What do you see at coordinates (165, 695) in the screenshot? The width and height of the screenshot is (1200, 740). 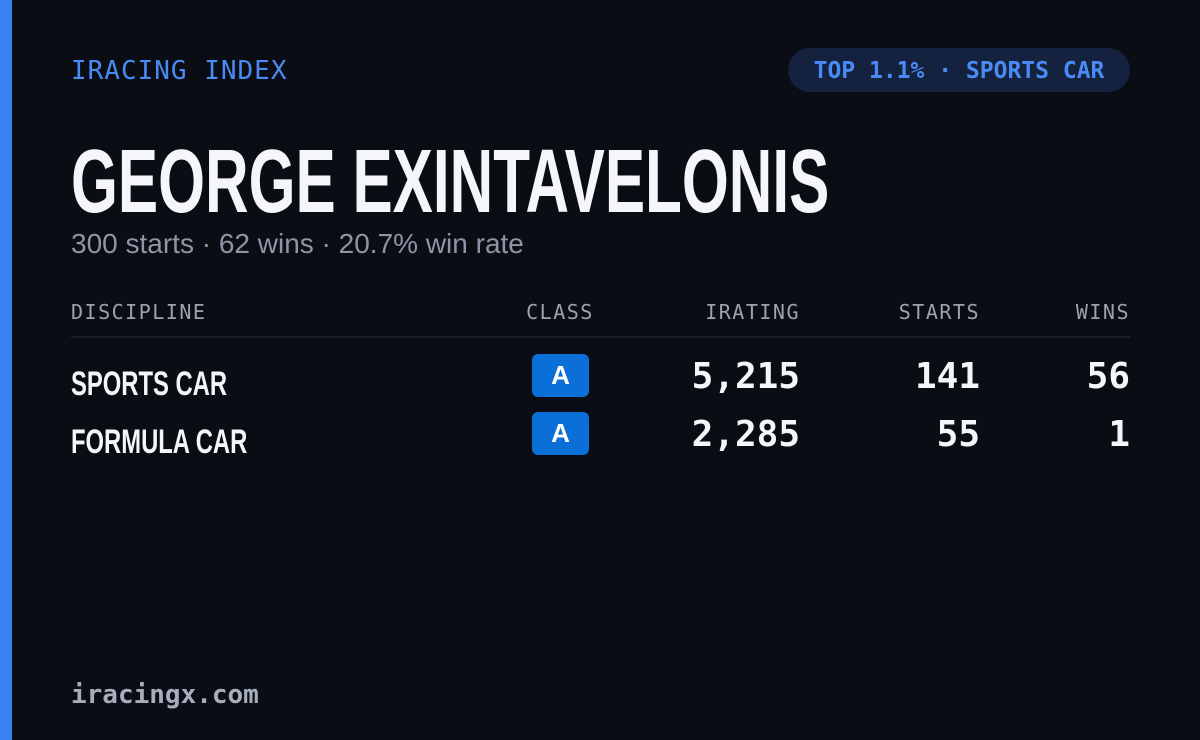 I see `footer-site: iracingx.com` at bounding box center [165, 695].